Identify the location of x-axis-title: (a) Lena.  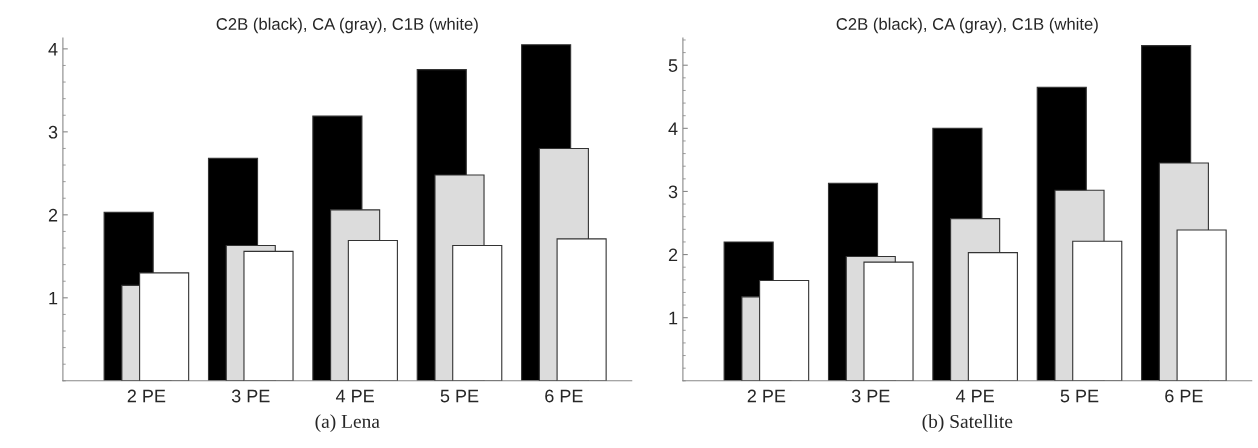
(347, 423).